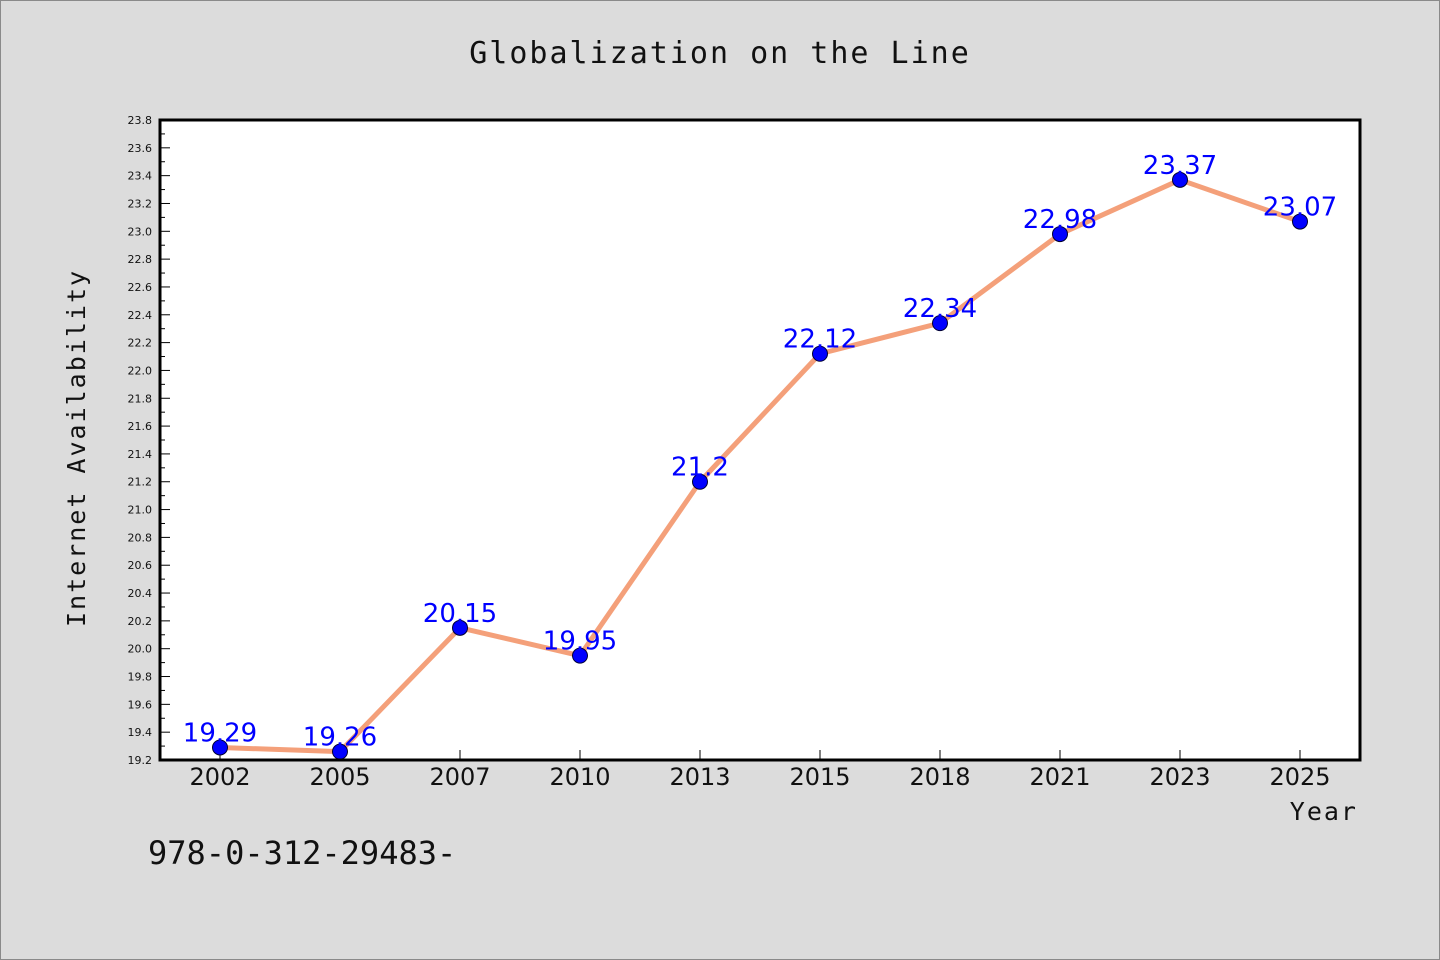 This screenshot has height=960, width=1440. Describe the element at coordinates (700, 468) in the screenshot. I see `data-label: 21.2` at that location.